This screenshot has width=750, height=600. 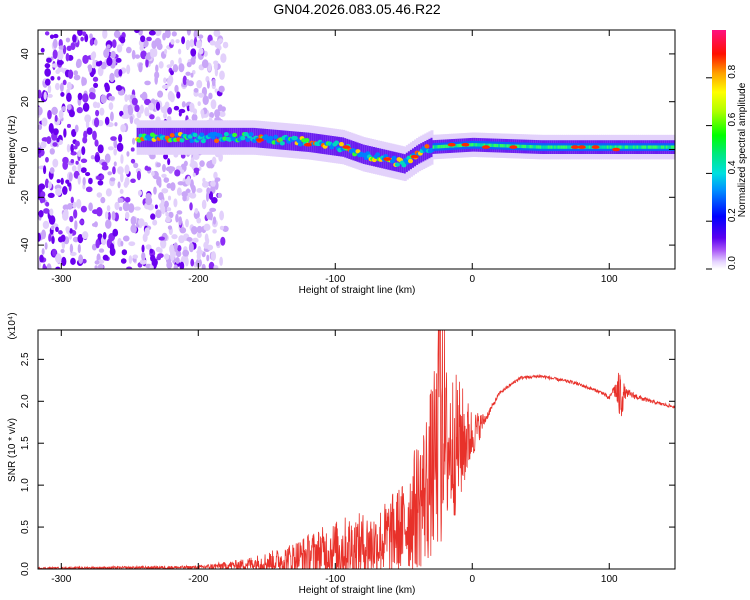 I want to click on spectrogram-y-tick-label: 20, so click(x=25, y=102).